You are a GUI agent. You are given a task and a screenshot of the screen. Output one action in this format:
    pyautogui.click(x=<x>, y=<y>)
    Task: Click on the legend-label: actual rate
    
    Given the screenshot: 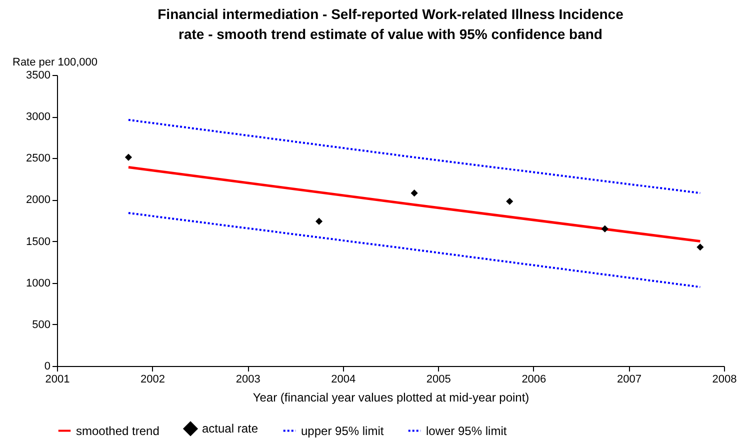 What is the action you would take?
    pyautogui.click(x=230, y=429)
    